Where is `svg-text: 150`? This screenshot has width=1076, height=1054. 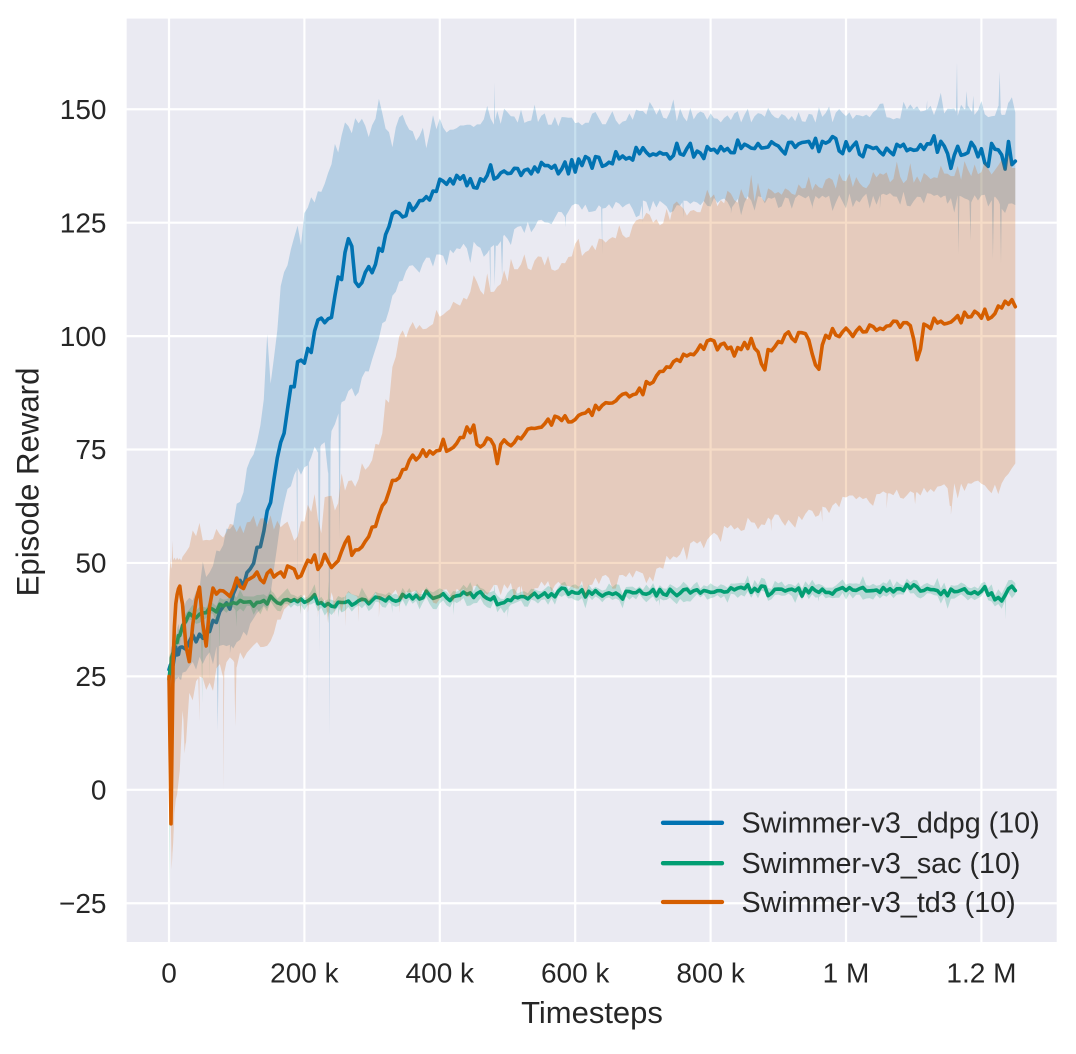
svg-text: 150 is located at coordinates (83, 109).